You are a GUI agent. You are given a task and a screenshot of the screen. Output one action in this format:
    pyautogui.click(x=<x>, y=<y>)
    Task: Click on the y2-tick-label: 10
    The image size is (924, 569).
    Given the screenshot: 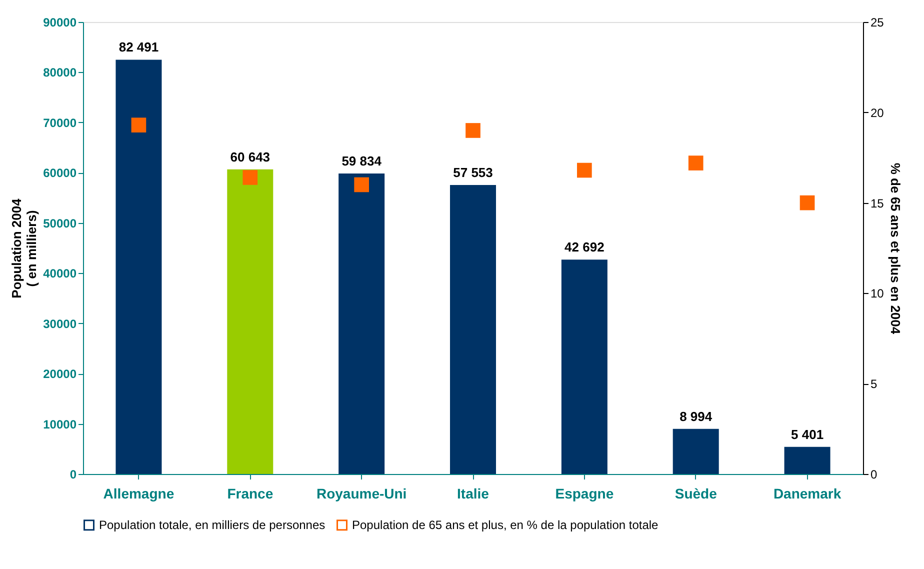 What is the action you would take?
    pyautogui.click(x=877, y=293)
    